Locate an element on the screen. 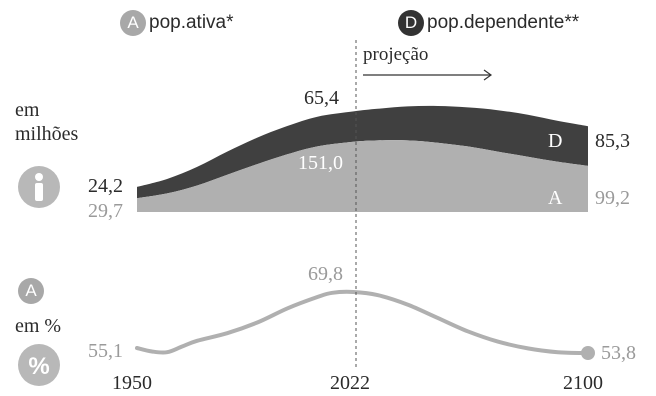 The image size is (656, 396). legend-label-dependent: pop.dependente** is located at coordinates (503, 23).